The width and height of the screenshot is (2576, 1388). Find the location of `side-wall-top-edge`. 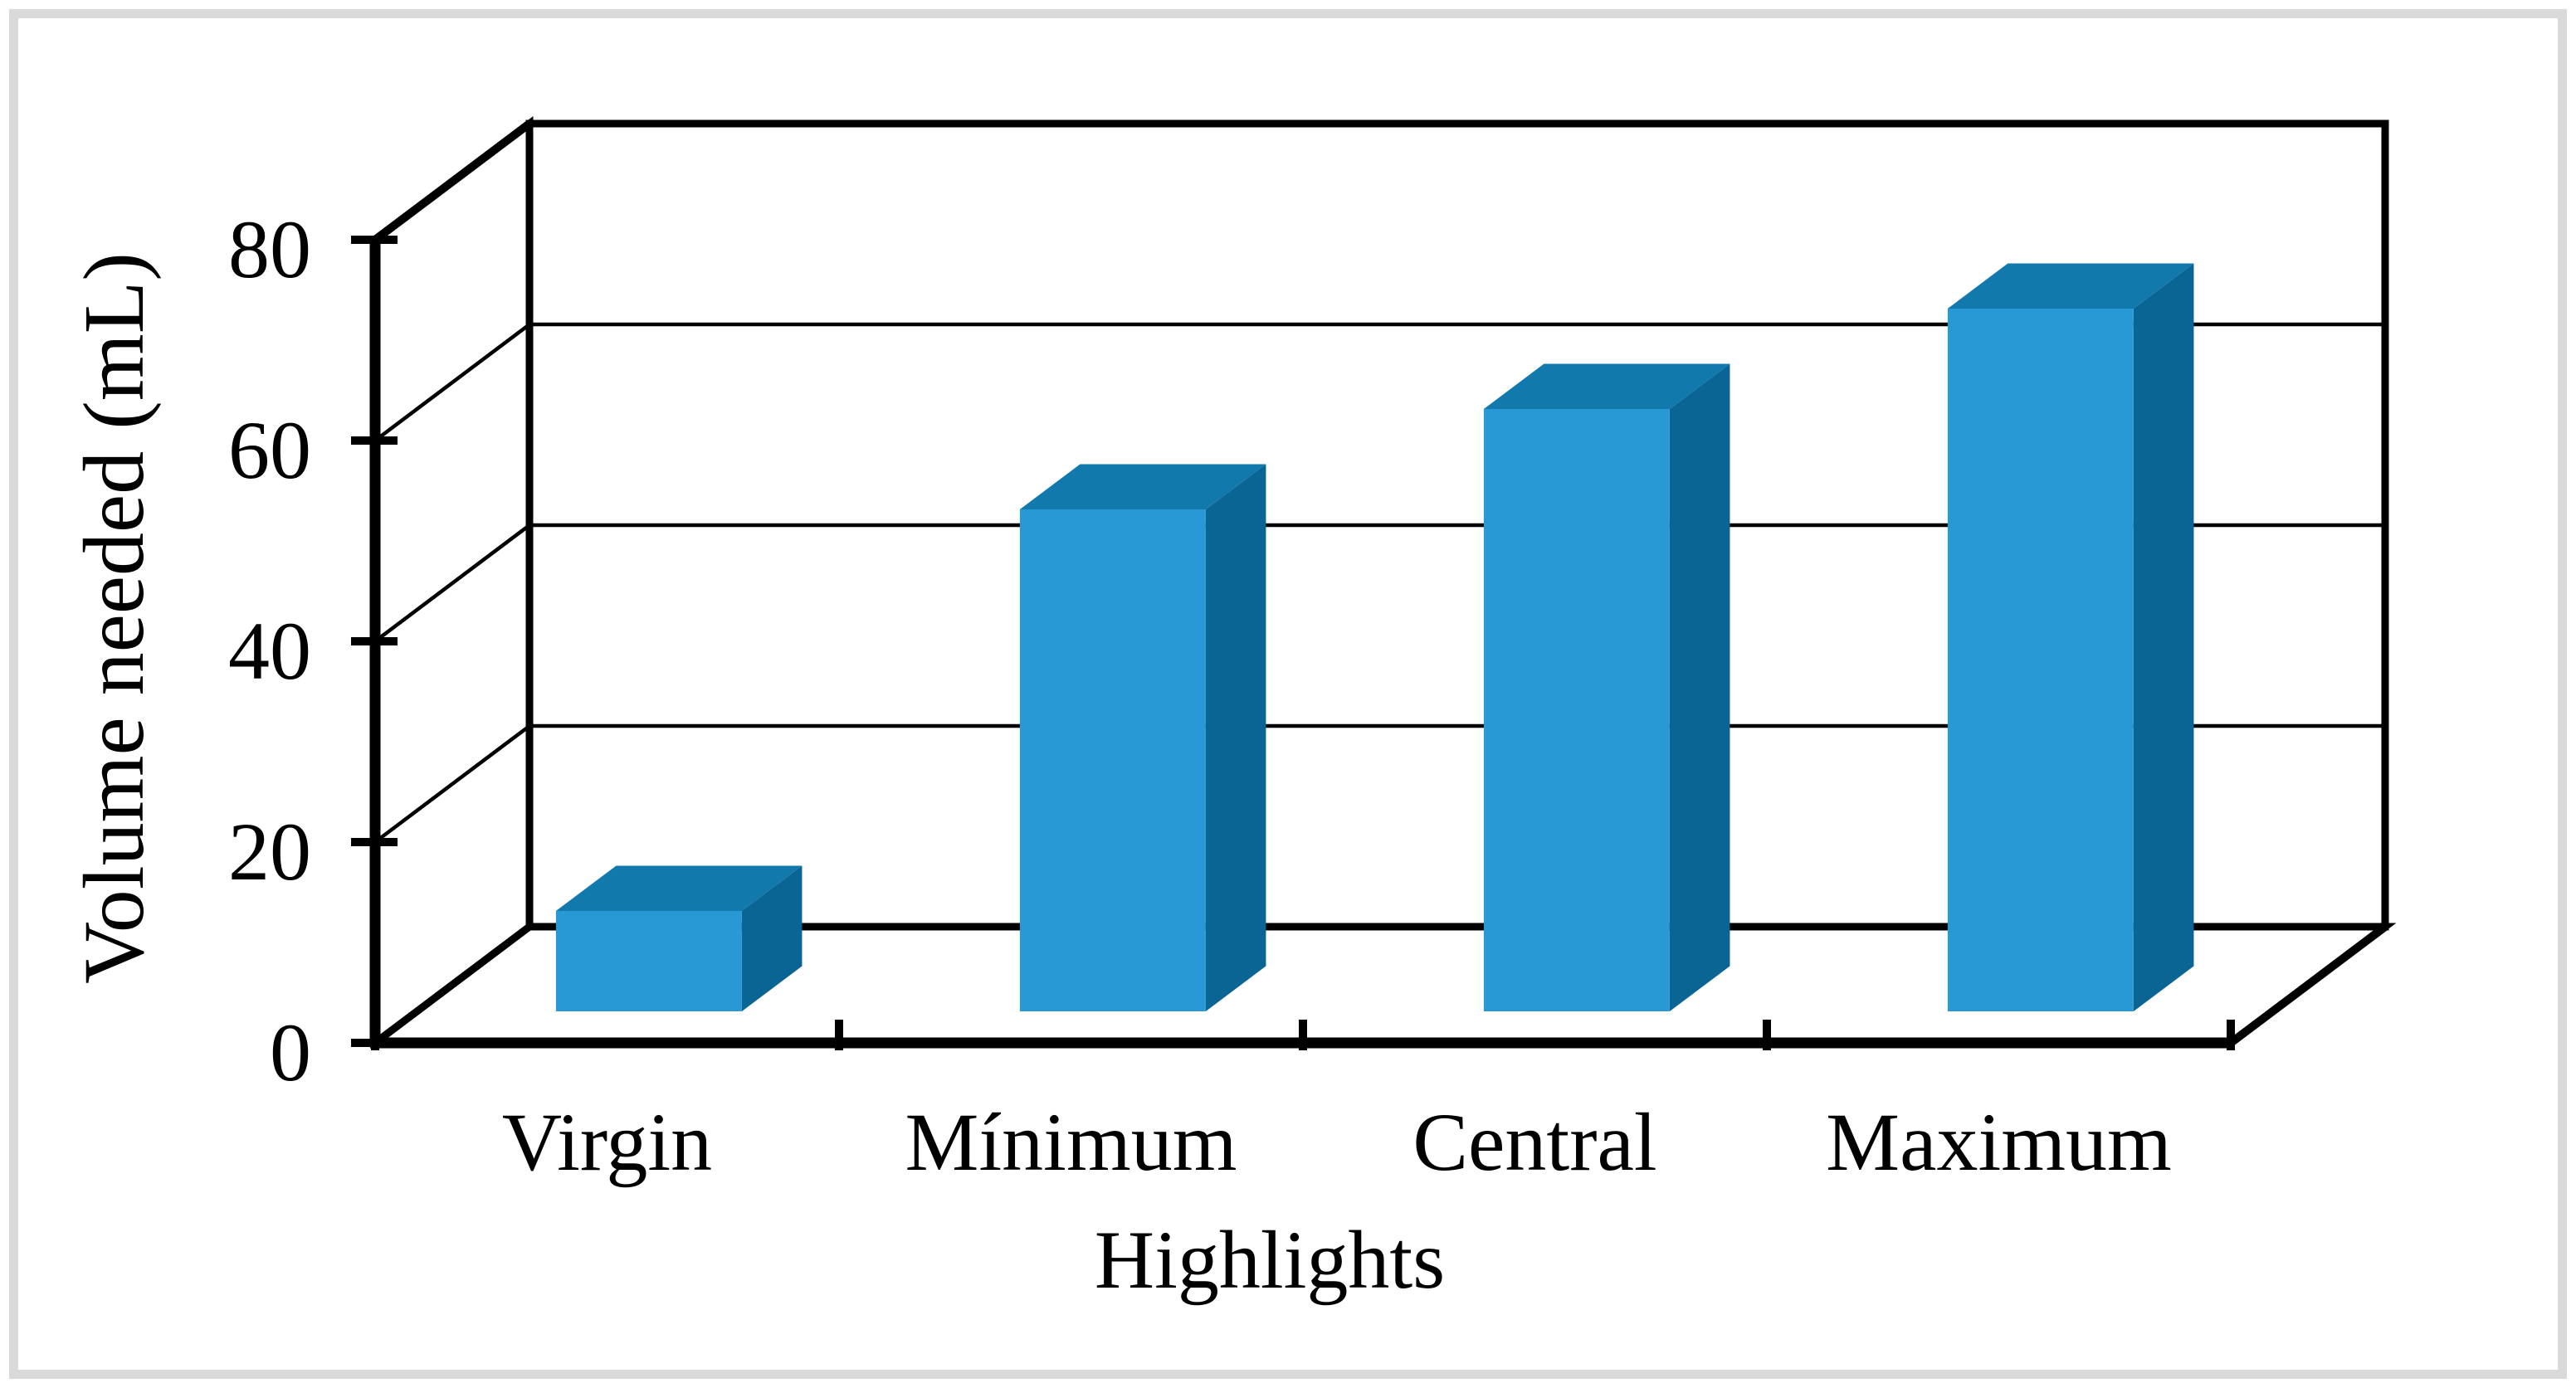

side-wall-top-edge is located at coordinates (453, 181).